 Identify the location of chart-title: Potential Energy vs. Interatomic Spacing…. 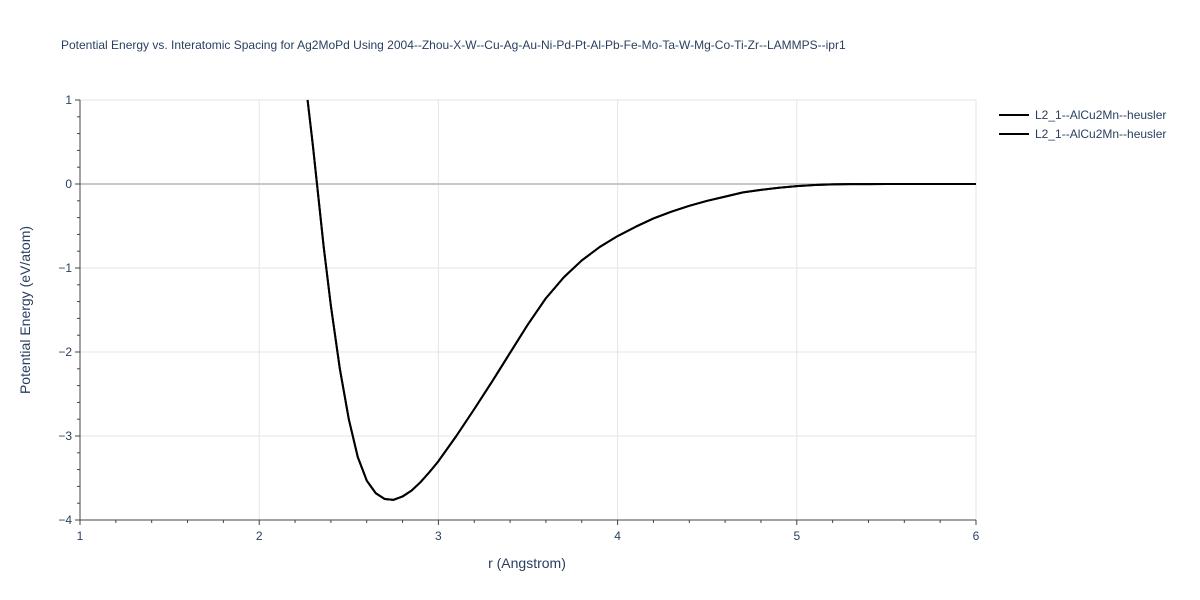
(453, 45).